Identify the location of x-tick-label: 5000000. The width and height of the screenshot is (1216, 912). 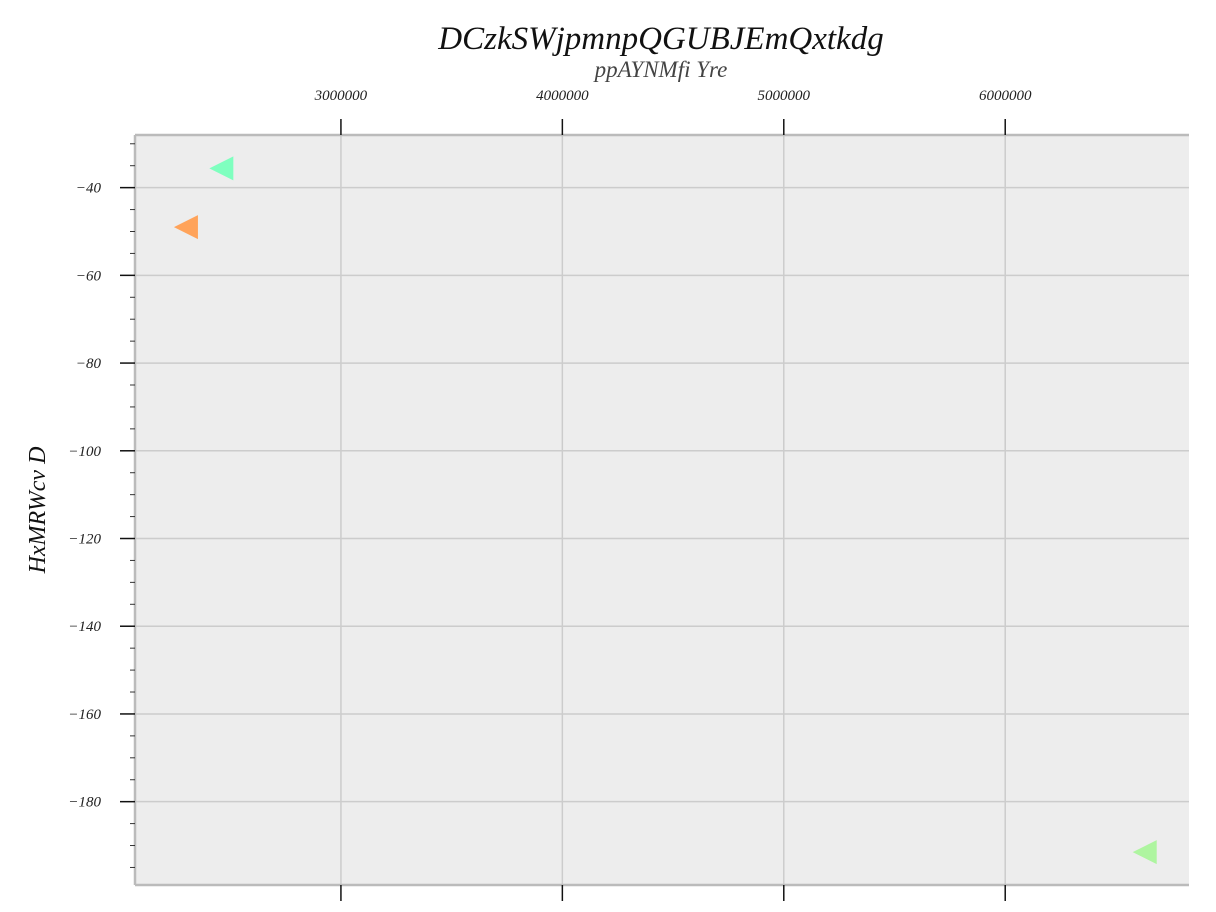
(784, 96).